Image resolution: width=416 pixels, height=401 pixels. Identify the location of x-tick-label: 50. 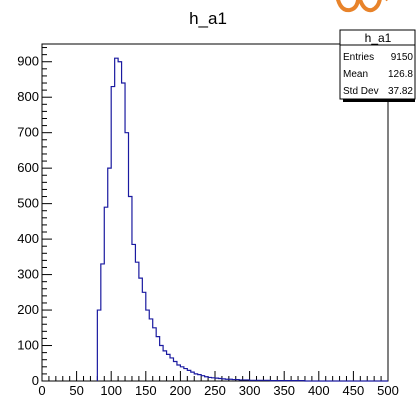
(76, 390).